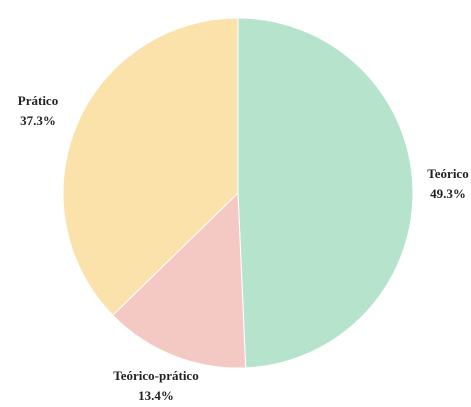  Describe the element at coordinates (447, 173) in the screenshot. I see `label-teorico-name: Teórico` at that location.